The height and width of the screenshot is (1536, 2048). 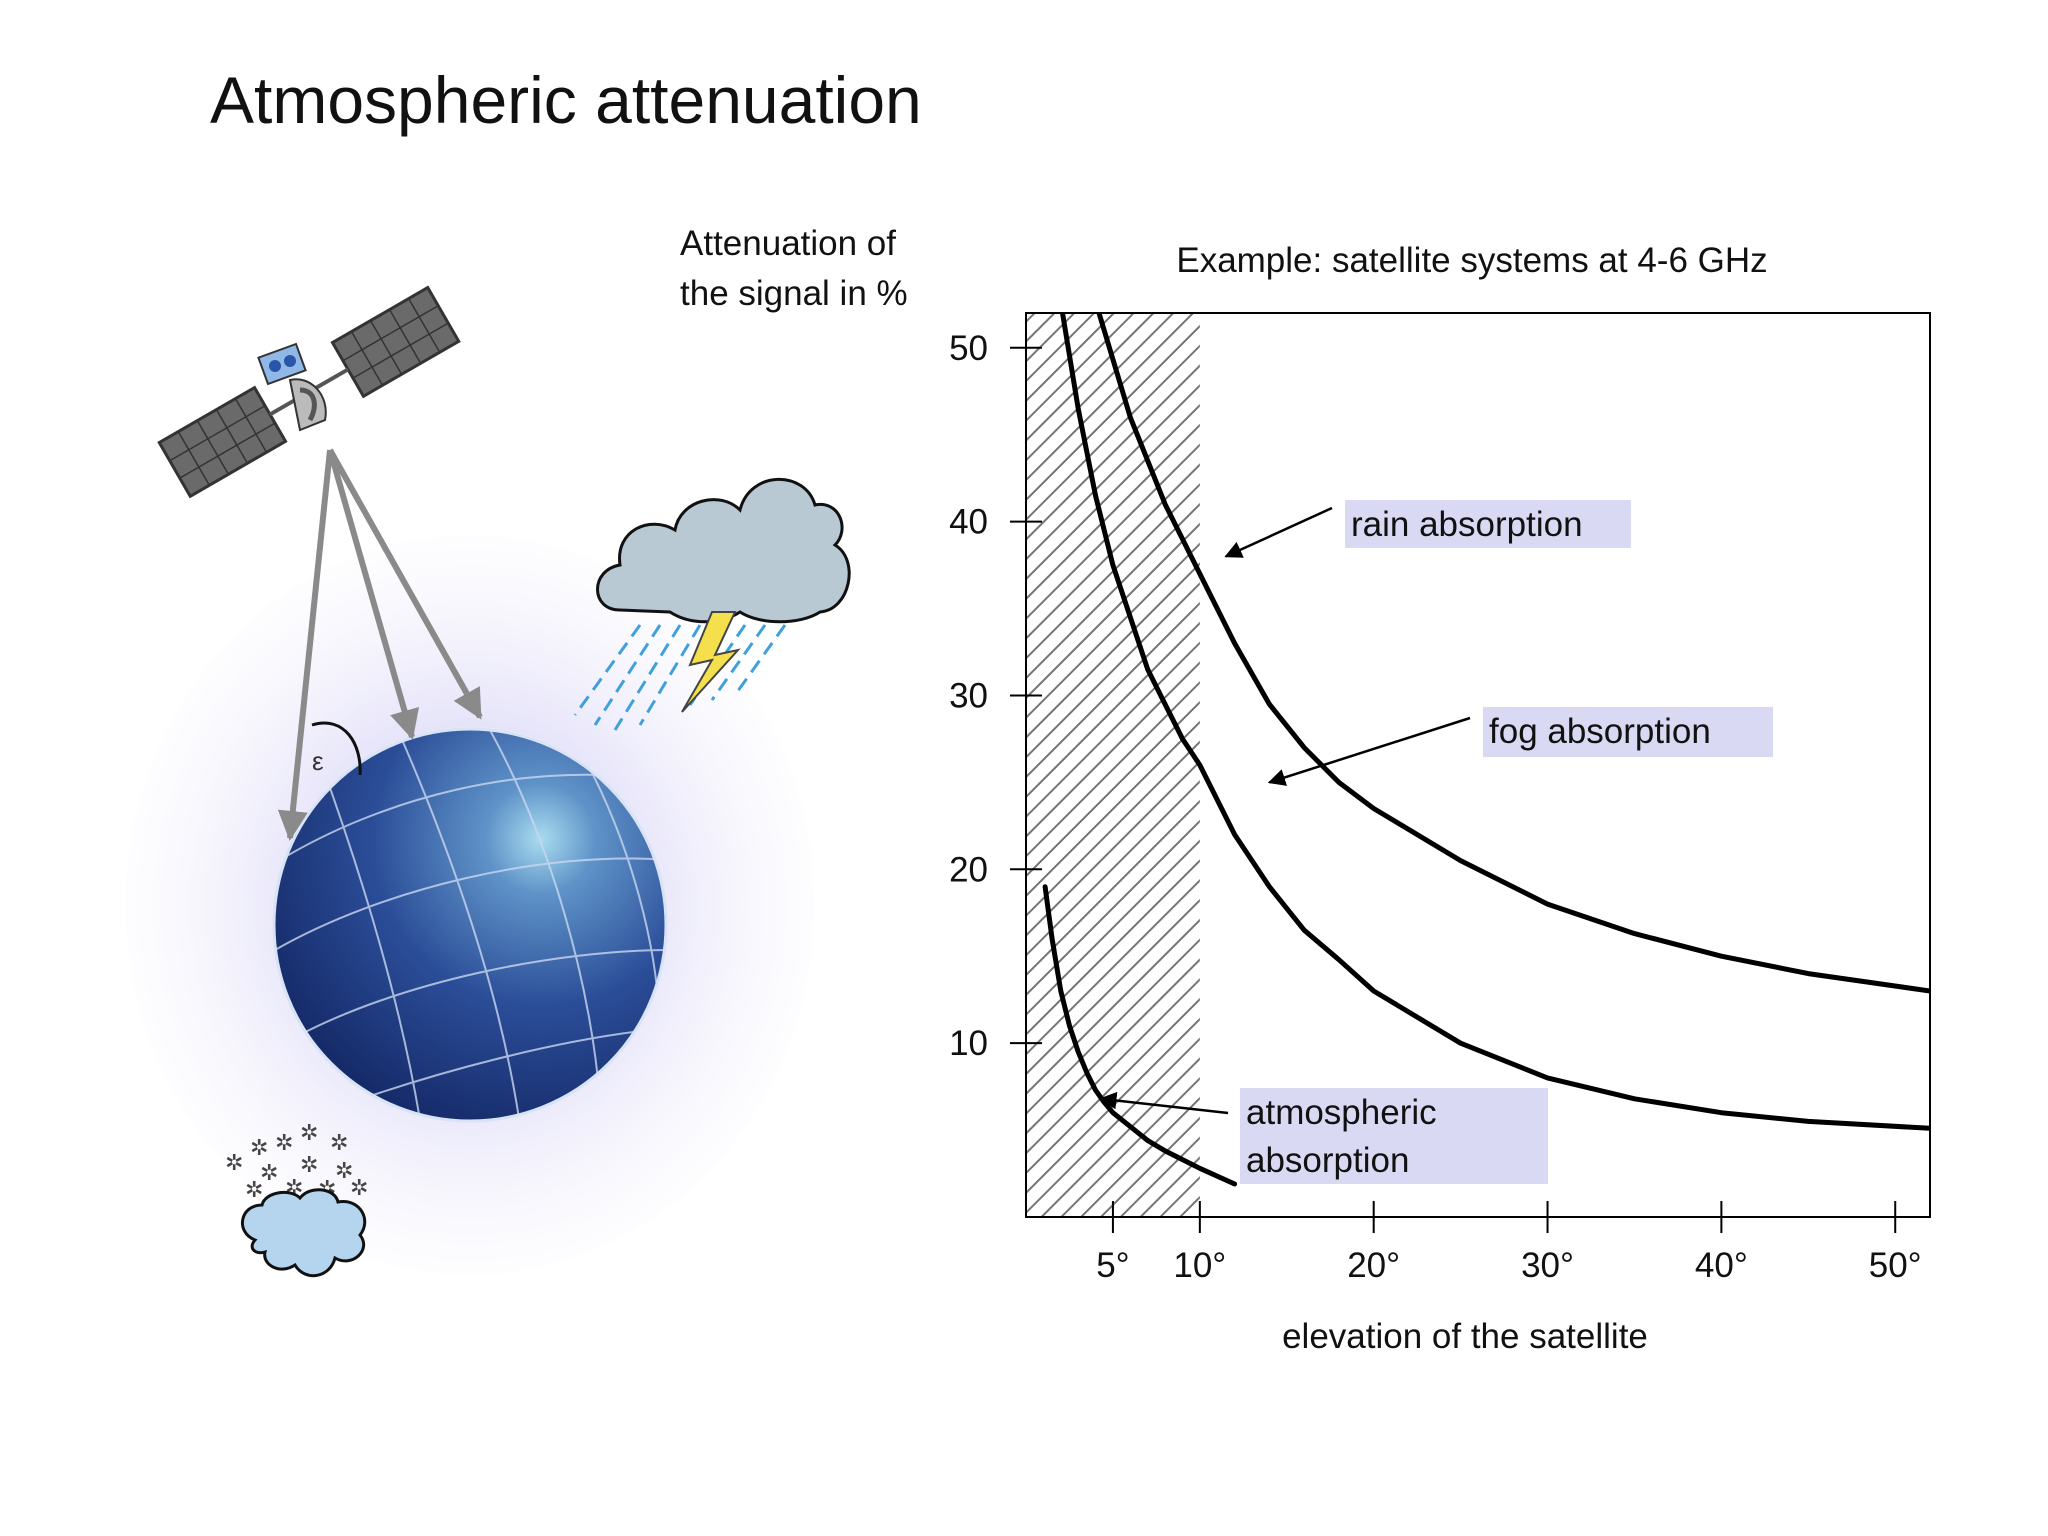 What do you see at coordinates (318, 761) in the screenshot?
I see `svg-text: ε` at bounding box center [318, 761].